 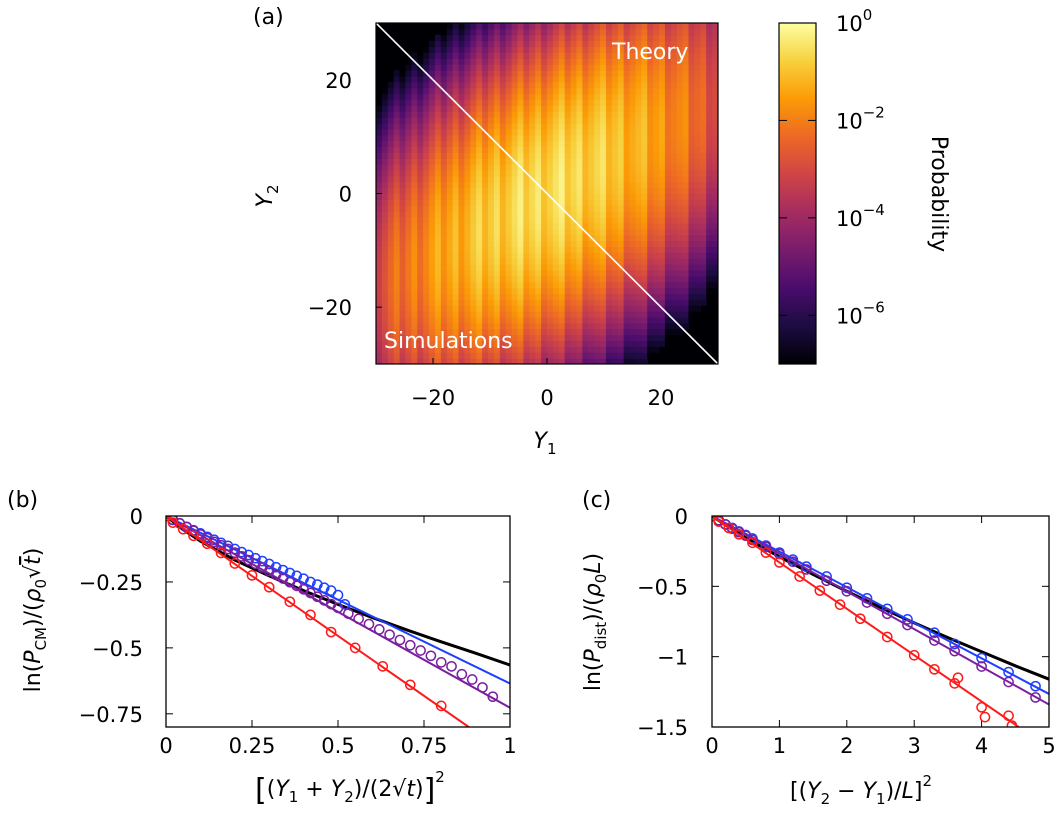 What do you see at coordinates (547, 193) in the screenshot?
I see `heatmap-cells` at bounding box center [547, 193].